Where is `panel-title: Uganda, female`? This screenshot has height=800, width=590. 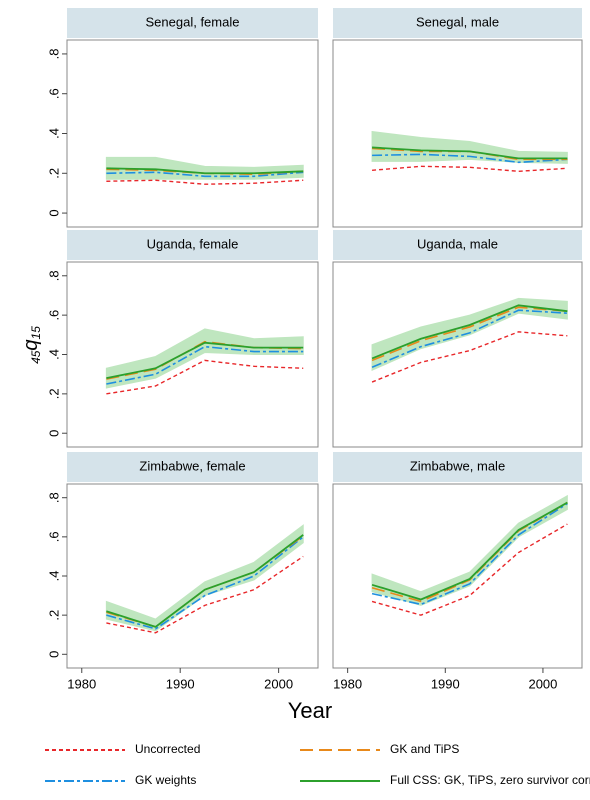 panel-title: Uganda, female is located at coordinates (193, 243).